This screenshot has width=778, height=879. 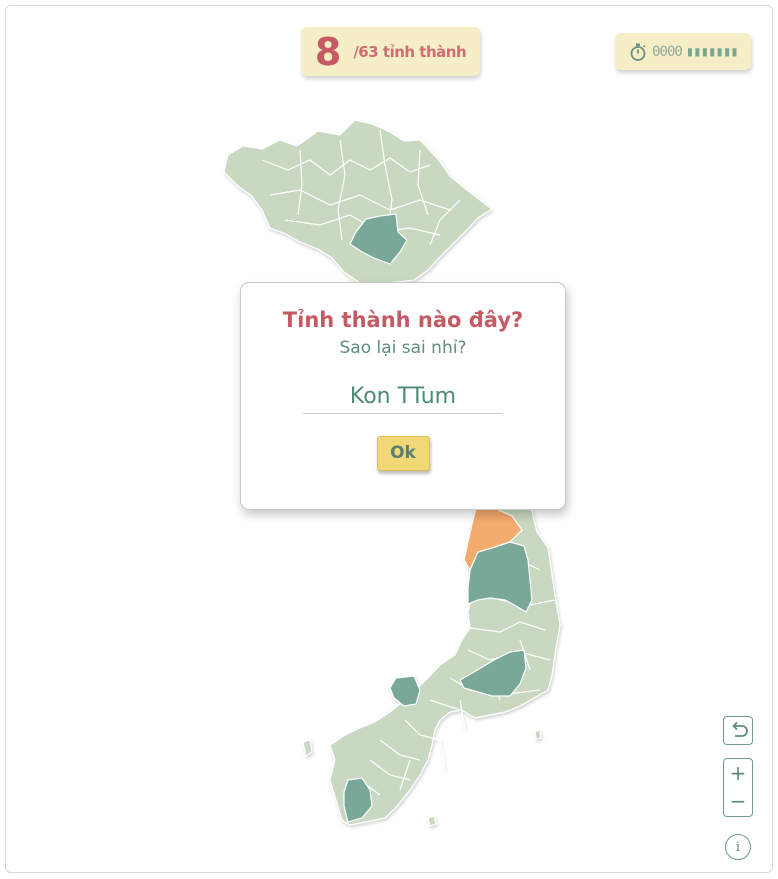 I want to click on timer-badge: 0000 ▮▮▮▮▮▮▮, so click(x=683, y=51).